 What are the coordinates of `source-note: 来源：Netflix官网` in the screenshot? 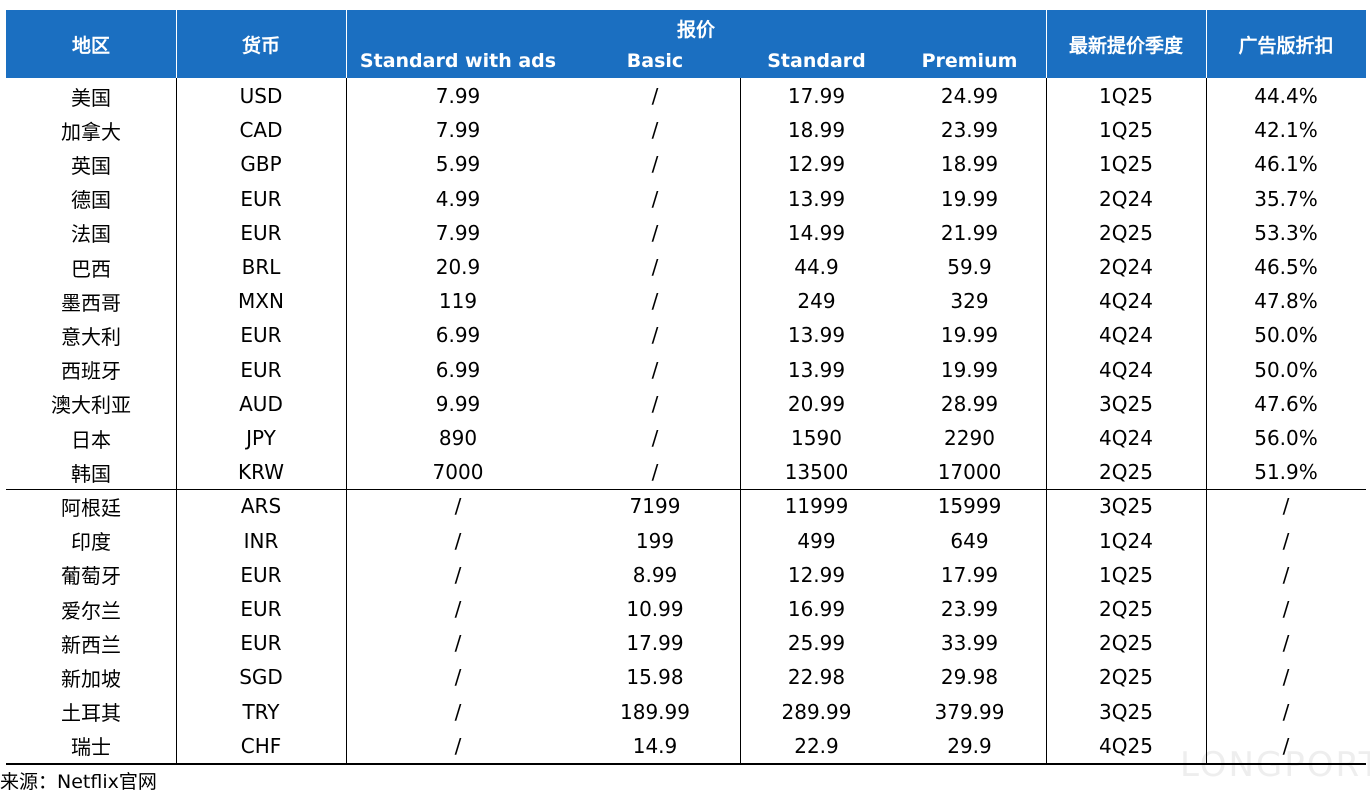 It's located at (78, 781).